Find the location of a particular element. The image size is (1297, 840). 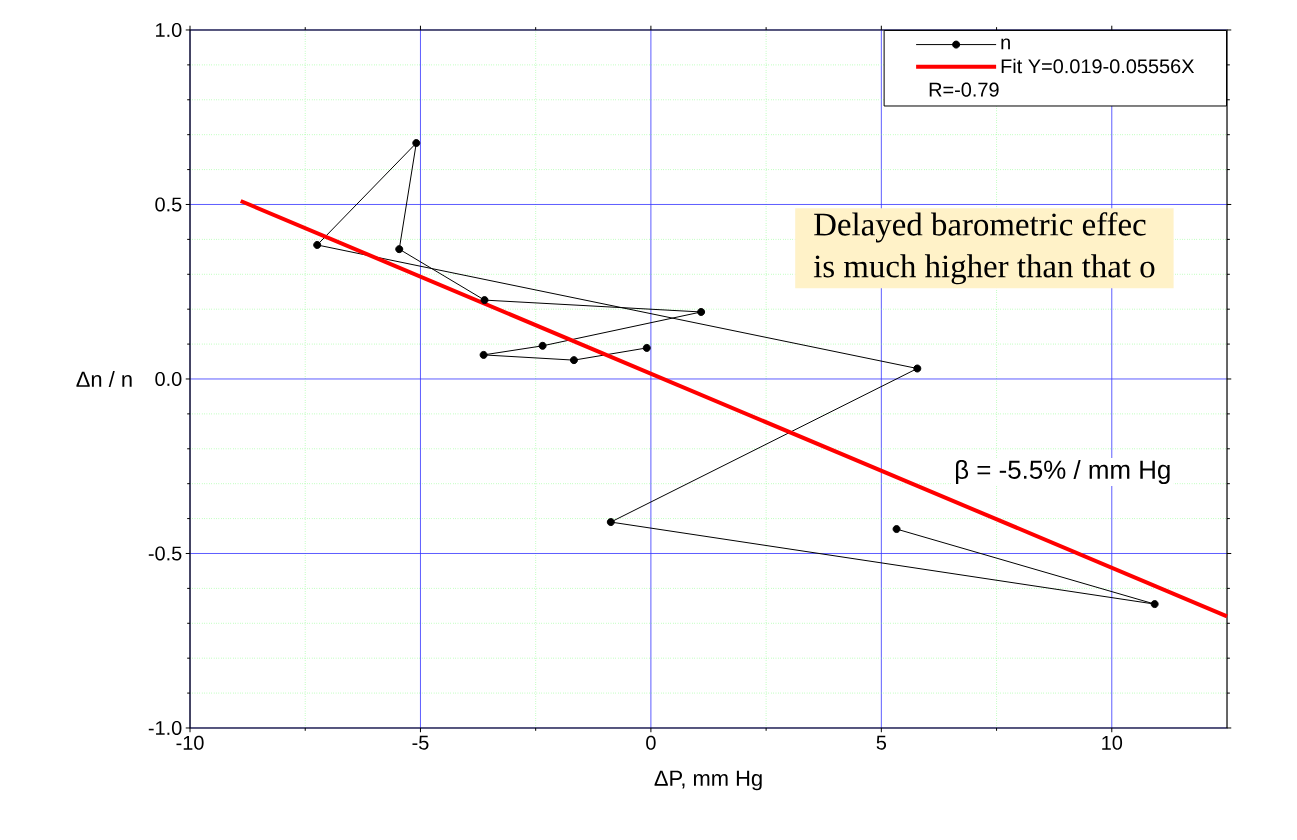

x-axis-title: ΔP, mm Hg is located at coordinates (708, 780).